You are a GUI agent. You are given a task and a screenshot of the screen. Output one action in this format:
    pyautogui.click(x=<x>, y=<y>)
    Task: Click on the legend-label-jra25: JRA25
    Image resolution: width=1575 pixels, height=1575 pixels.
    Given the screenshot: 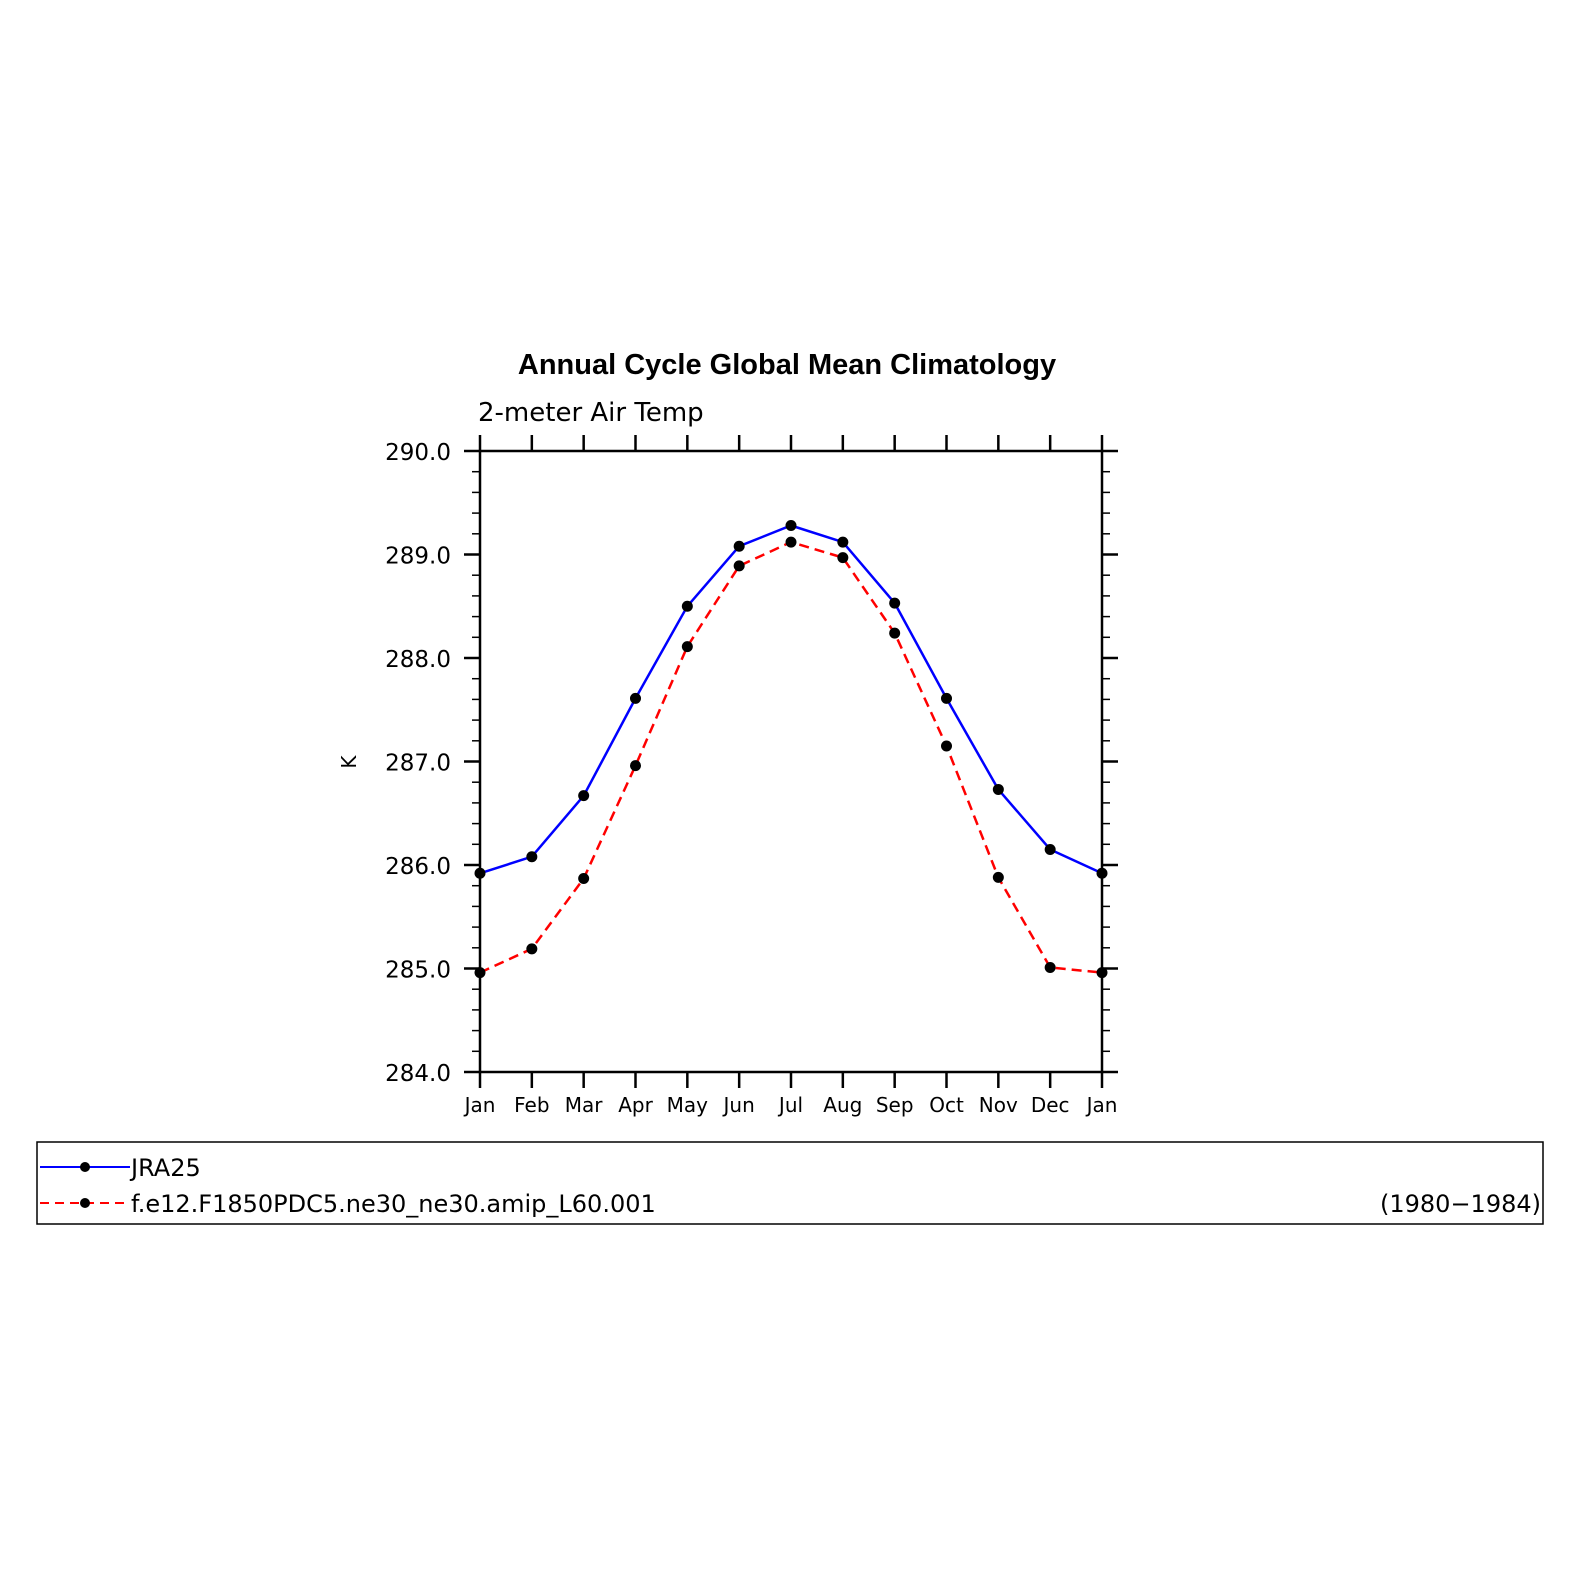 What is the action you would take?
    pyautogui.click(x=165, y=1168)
    